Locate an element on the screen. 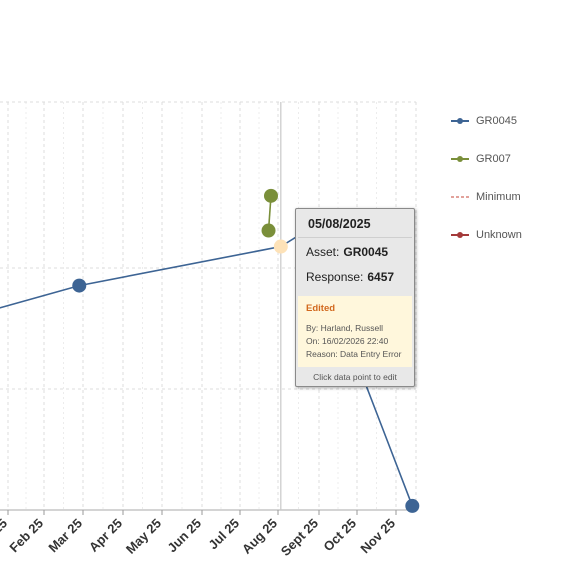 The height and width of the screenshot is (576, 574). legend-item-minimum: Minimum is located at coordinates (510, 197).